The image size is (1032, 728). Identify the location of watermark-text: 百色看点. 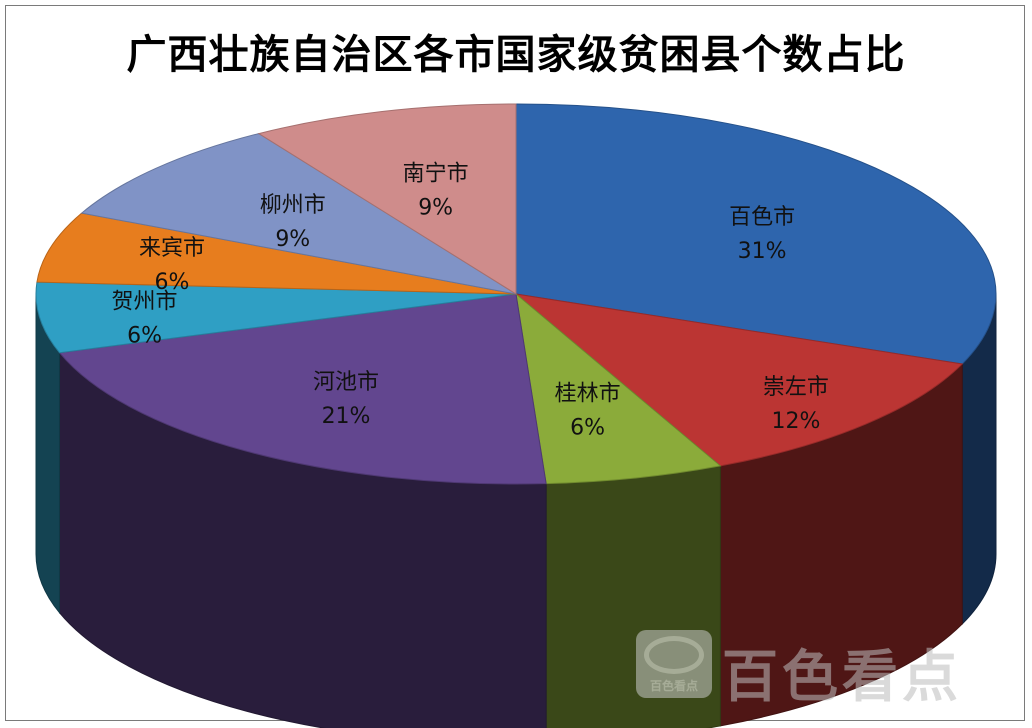
(842, 677).